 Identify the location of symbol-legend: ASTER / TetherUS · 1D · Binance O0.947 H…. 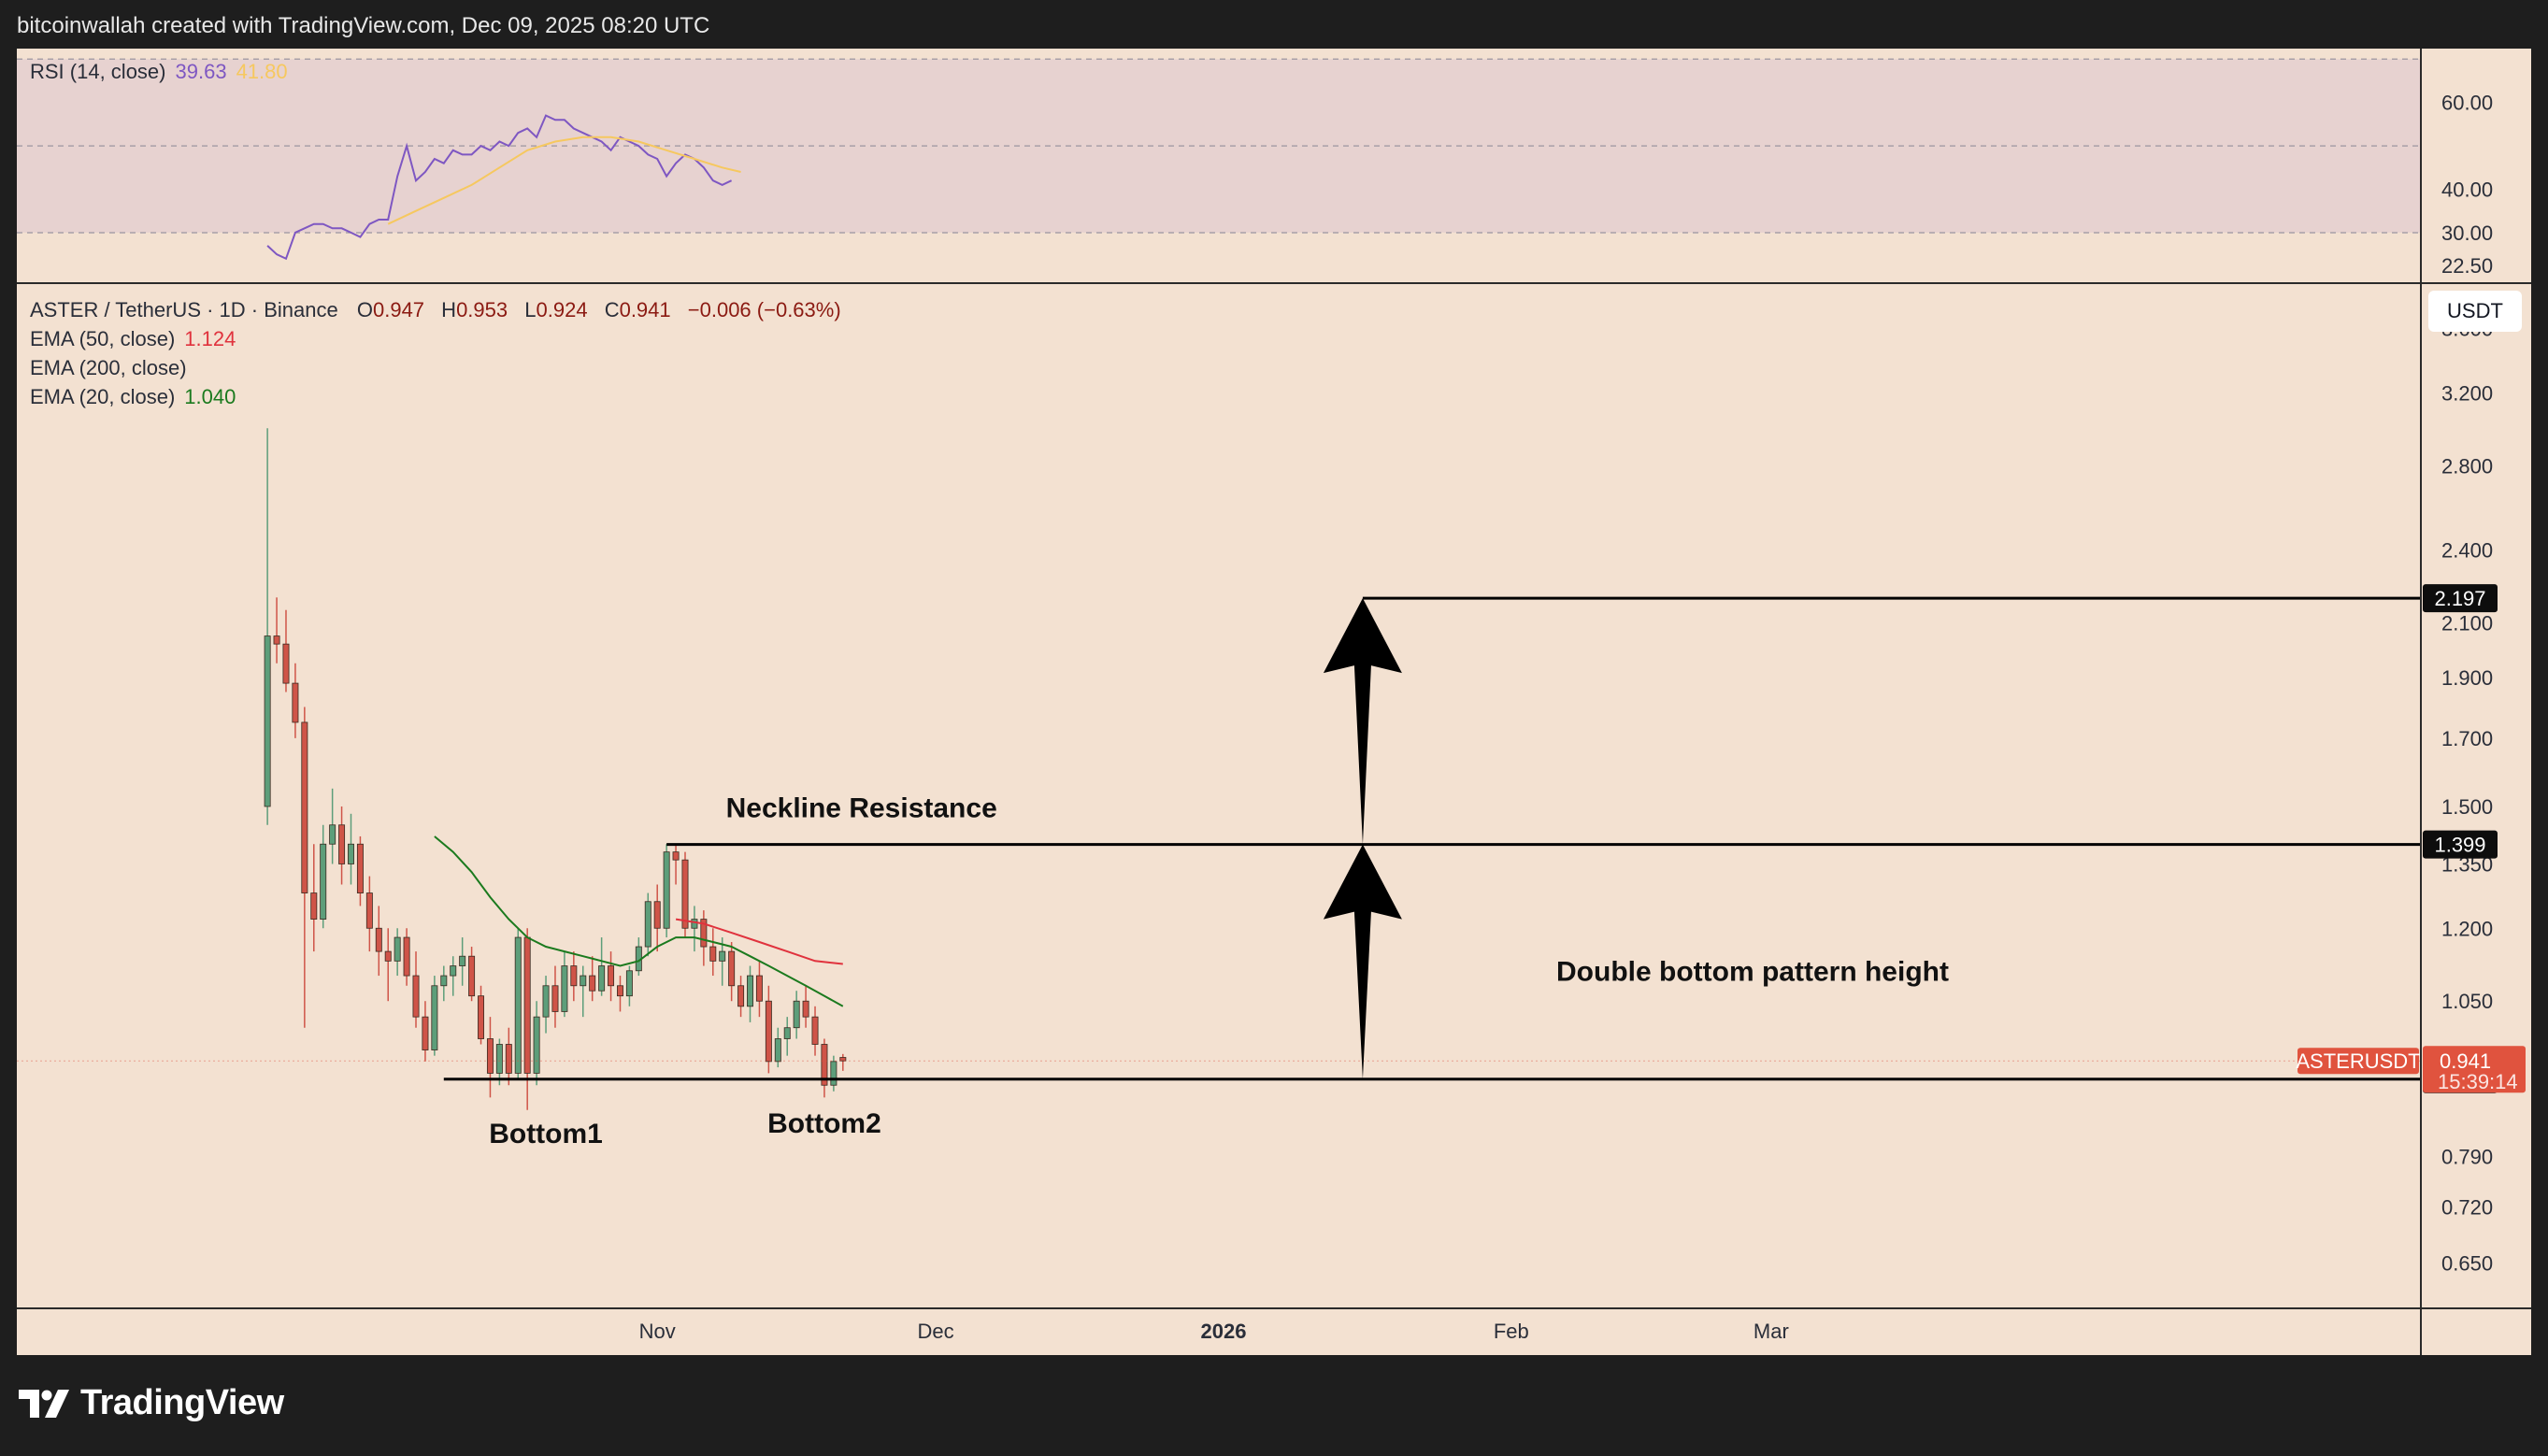
(435, 310).